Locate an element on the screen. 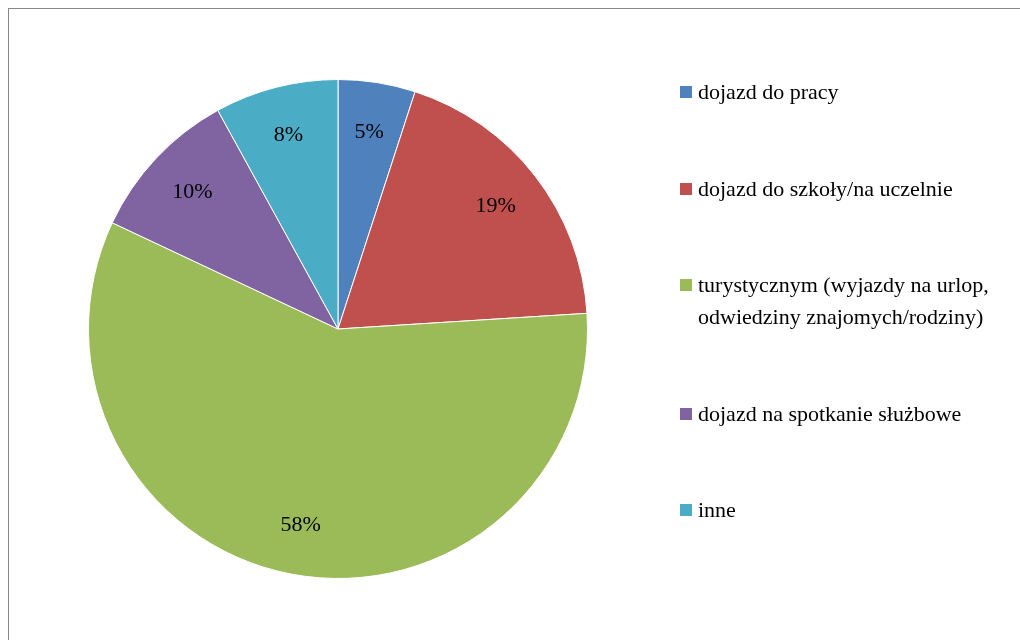  data-label: 10% is located at coordinates (192, 191).